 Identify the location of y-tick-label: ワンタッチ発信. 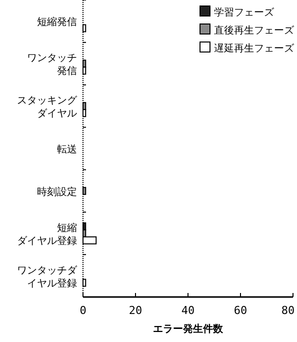
(52, 65).